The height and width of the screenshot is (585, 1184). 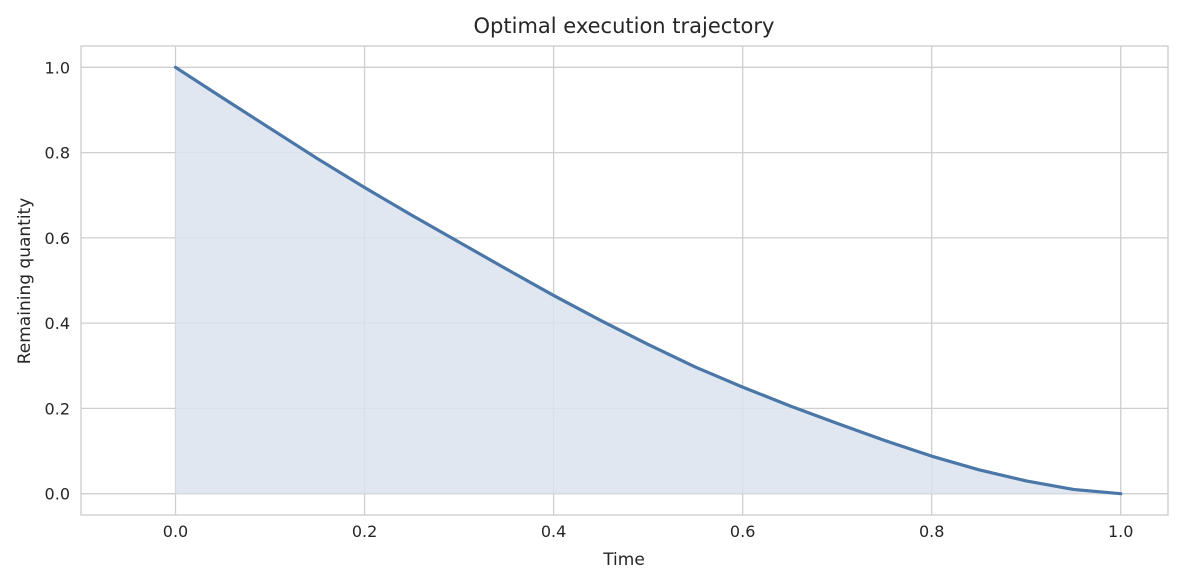 I want to click on y-tick-label: 1.0, so click(x=57, y=67).